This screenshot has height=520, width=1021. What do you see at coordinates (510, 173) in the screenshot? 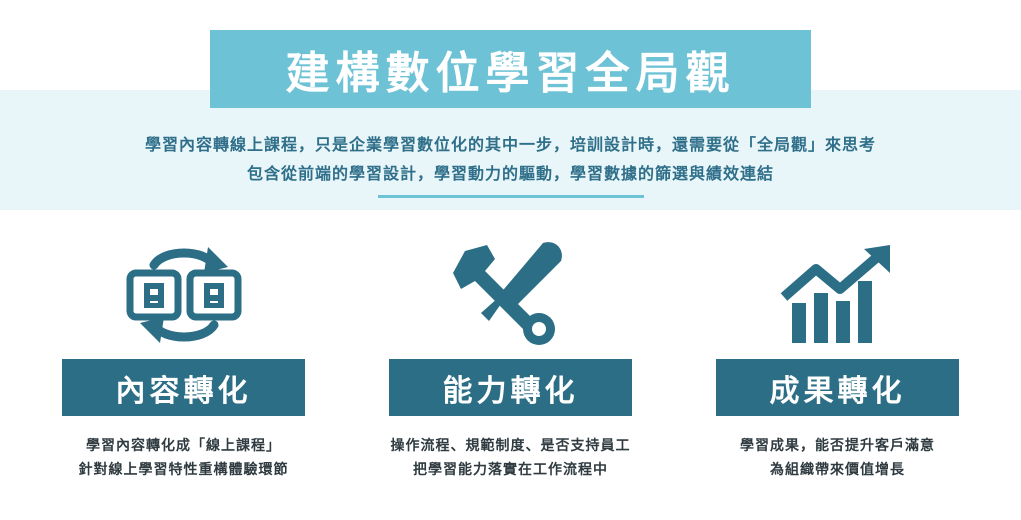
I see `subtitle-line-2: 包含從前端的學習設計，學習動力的驅動，學習數據的篩選與績效連結` at bounding box center [510, 173].